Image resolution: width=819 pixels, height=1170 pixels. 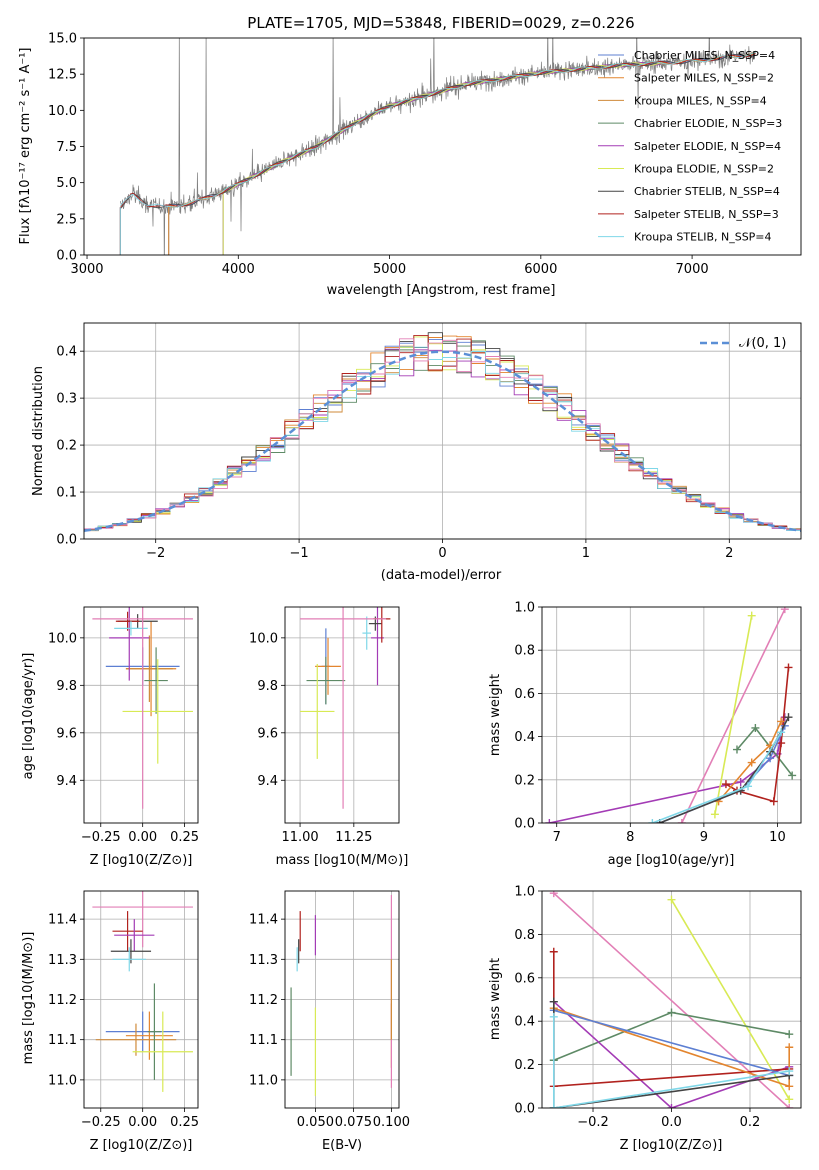 I want to click on mass-age-plot-area: 11.00 11.25 9.4 9.6 9.8 10.0, so click(x=324, y=725).